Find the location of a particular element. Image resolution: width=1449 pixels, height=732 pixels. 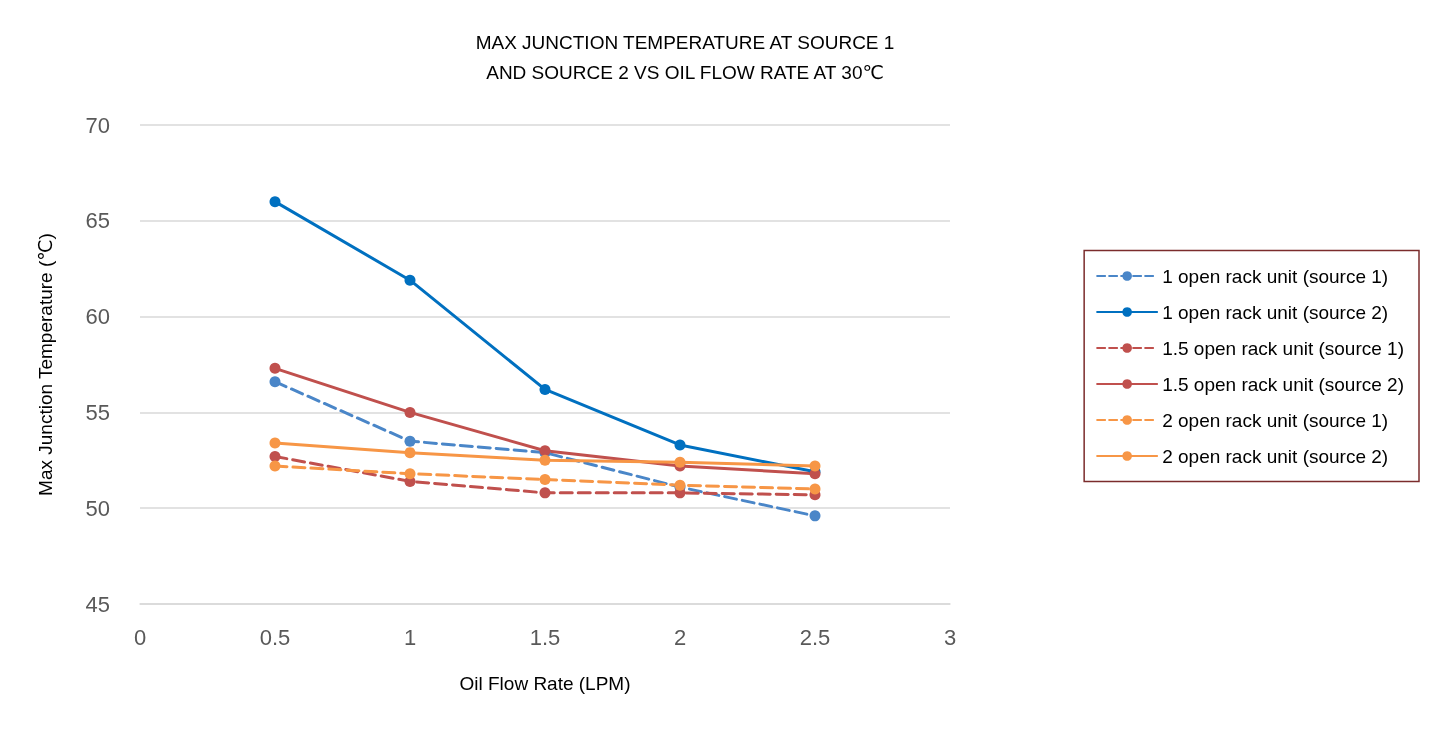

x-tick-label: 0 is located at coordinates (140, 637).